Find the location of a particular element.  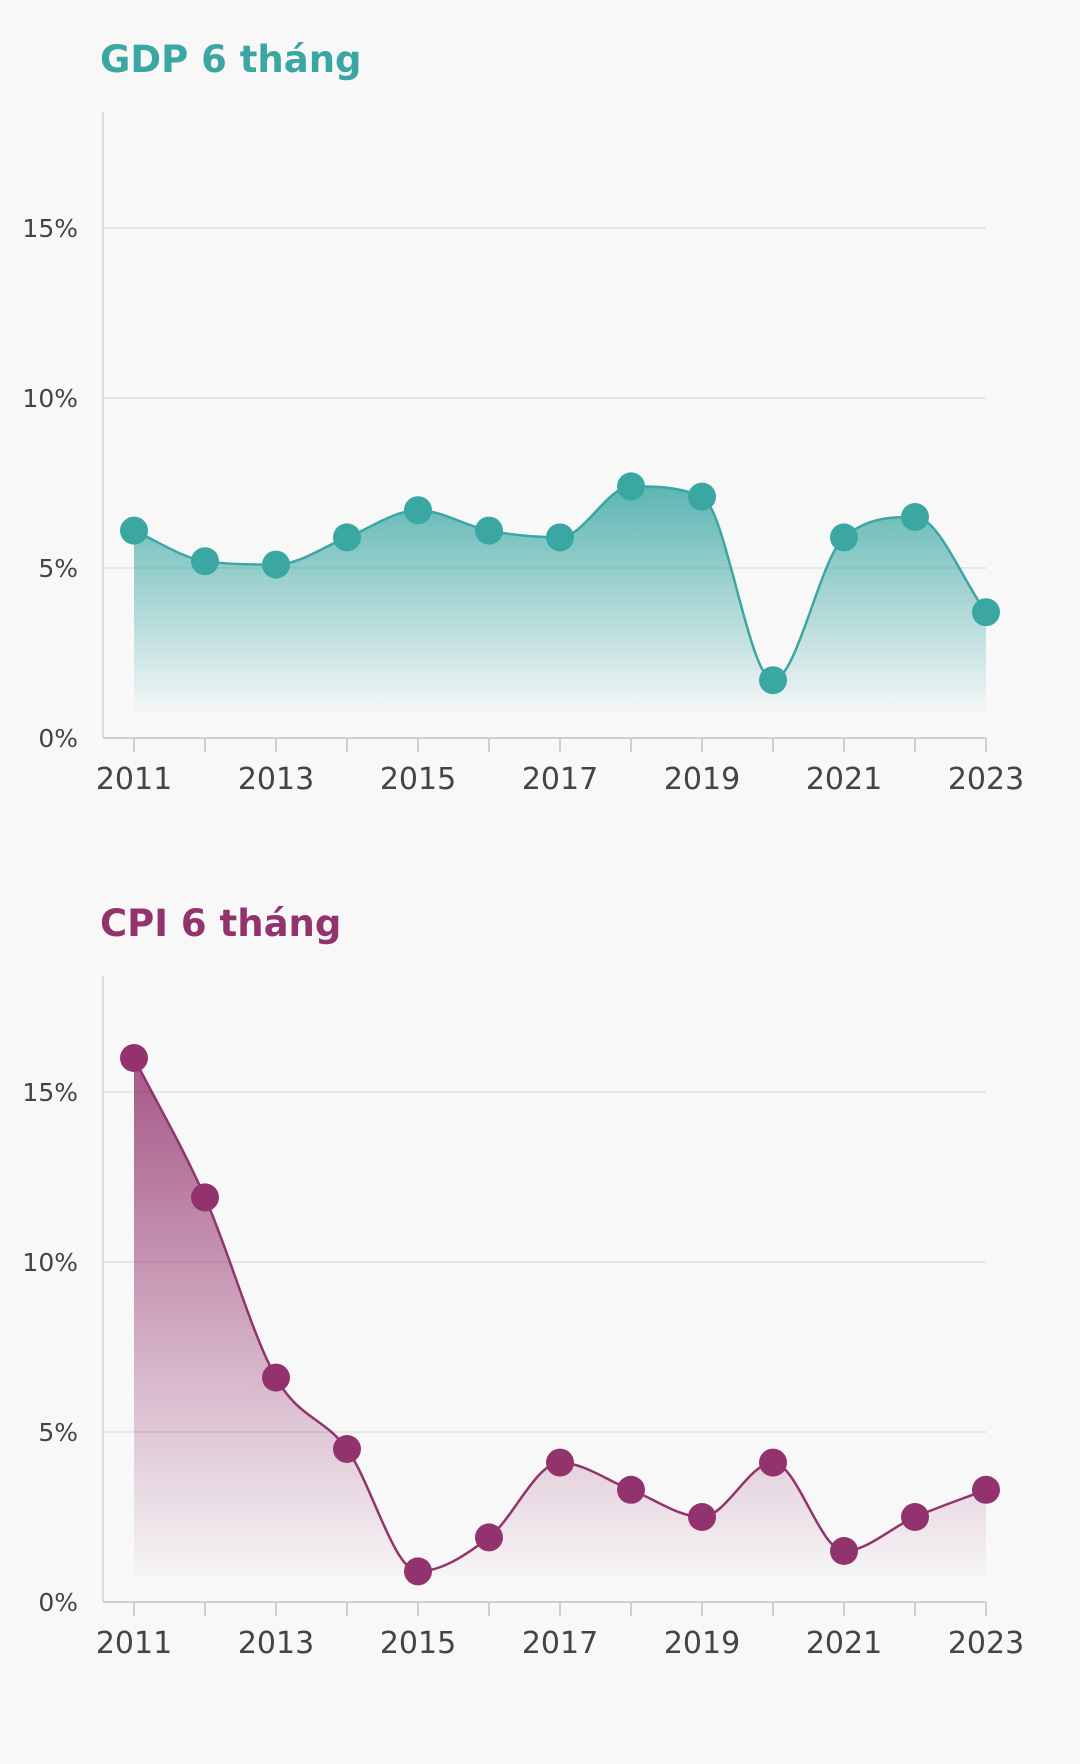

gdp-point-2023 is located at coordinates (986, 612).